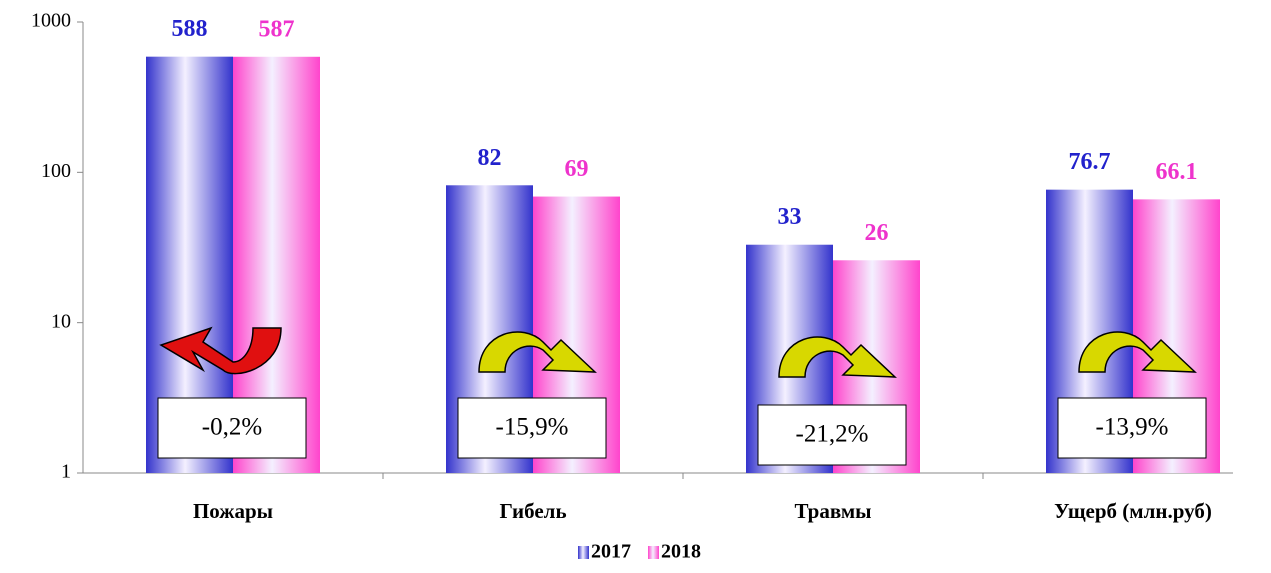 Image resolution: width=1271 pixels, height=573 pixels. I want to click on y-tick-label: 1000, so click(51, 21).